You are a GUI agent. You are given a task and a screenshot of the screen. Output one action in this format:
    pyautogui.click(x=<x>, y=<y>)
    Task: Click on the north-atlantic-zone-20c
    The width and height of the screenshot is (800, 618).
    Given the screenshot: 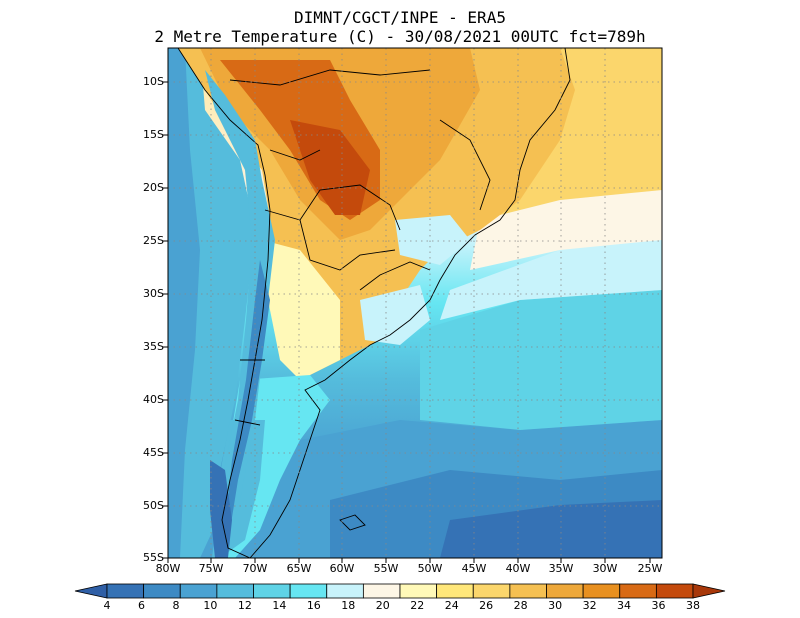 What is the action you would take?
    pyautogui.click(x=566, y=230)
    